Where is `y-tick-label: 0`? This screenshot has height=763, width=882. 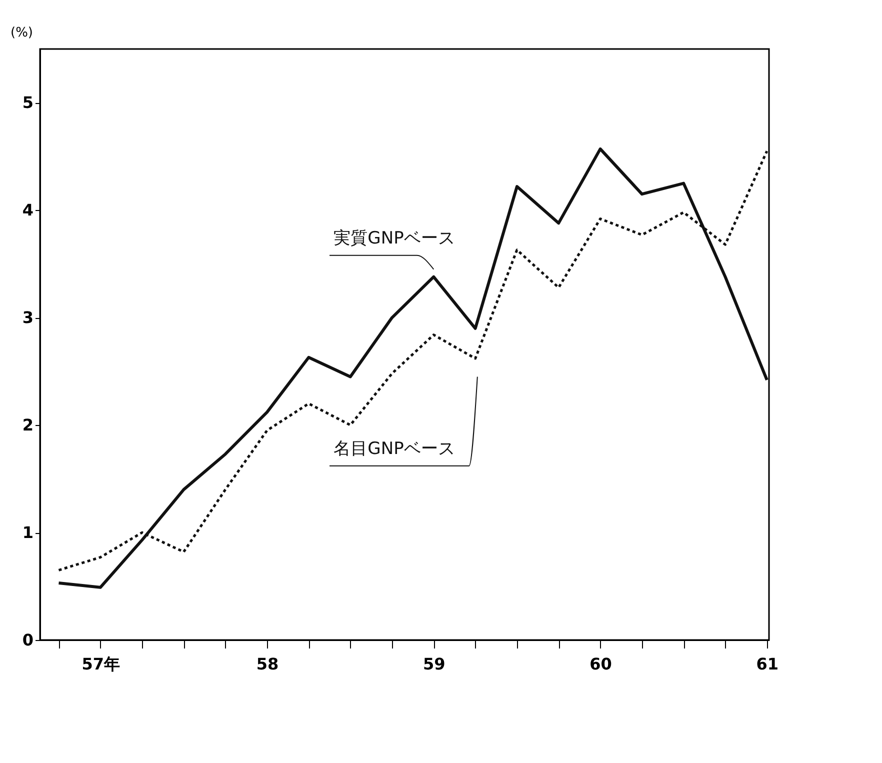
y-tick-label: 0 is located at coordinates (28, 640).